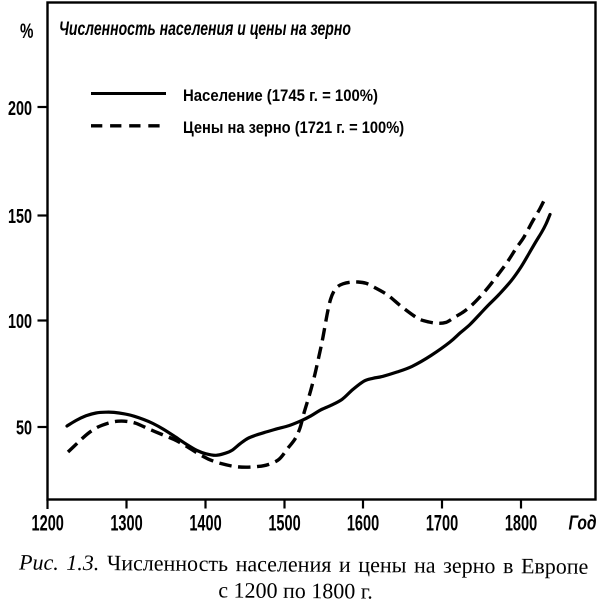 Image resolution: width=600 pixels, height=604 pixels. What do you see at coordinates (20, 108) in the screenshot?
I see `svg-text: 200` at bounding box center [20, 108].